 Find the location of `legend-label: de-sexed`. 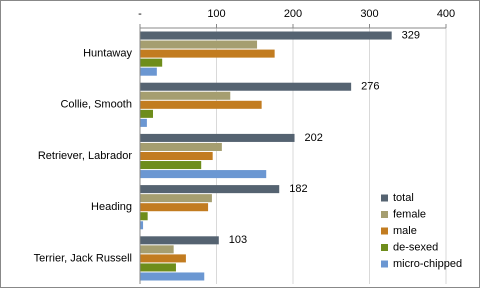

legend-label: de-sexed is located at coordinates (415, 247).